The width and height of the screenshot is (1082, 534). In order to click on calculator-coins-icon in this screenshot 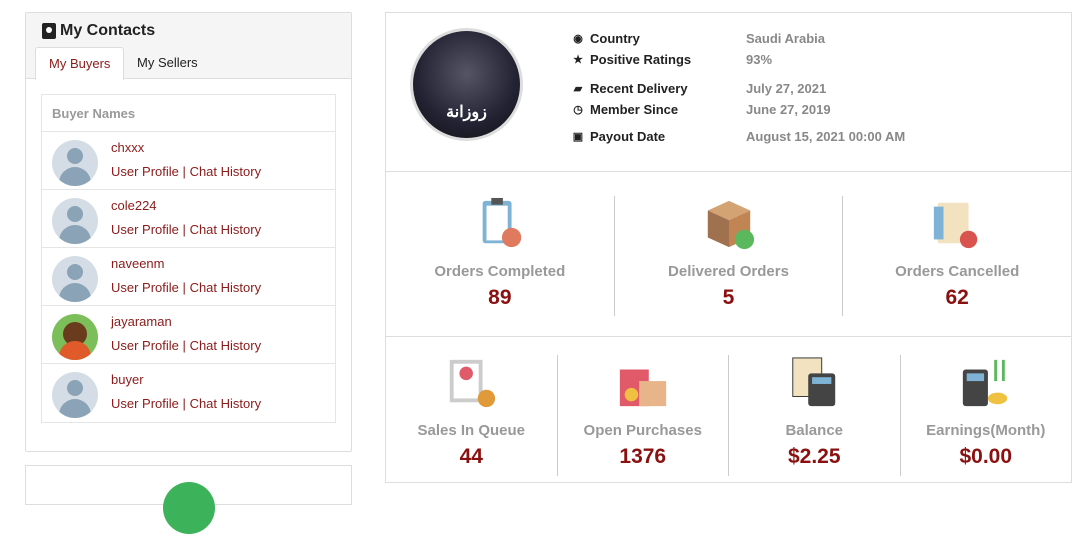, I will do `click(984, 383)`.